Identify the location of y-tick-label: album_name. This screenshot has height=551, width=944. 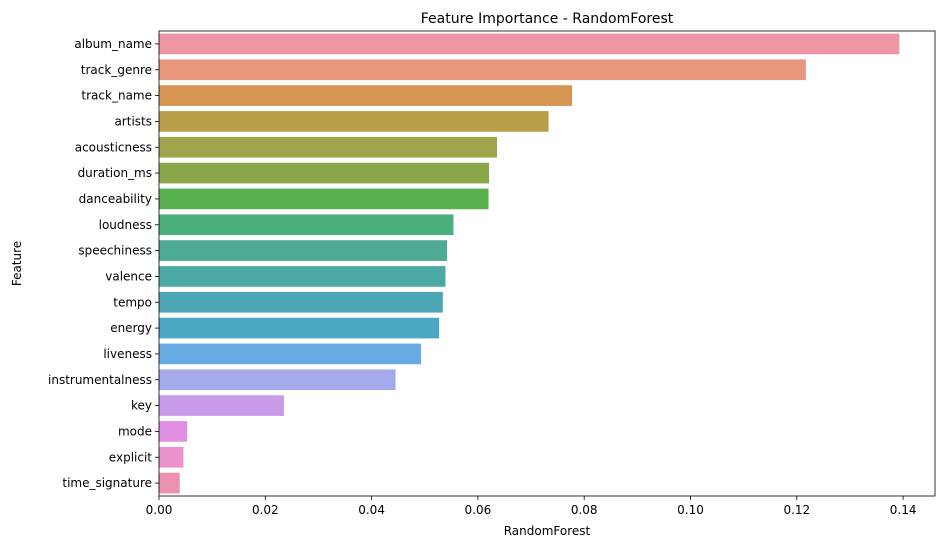
(113, 44).